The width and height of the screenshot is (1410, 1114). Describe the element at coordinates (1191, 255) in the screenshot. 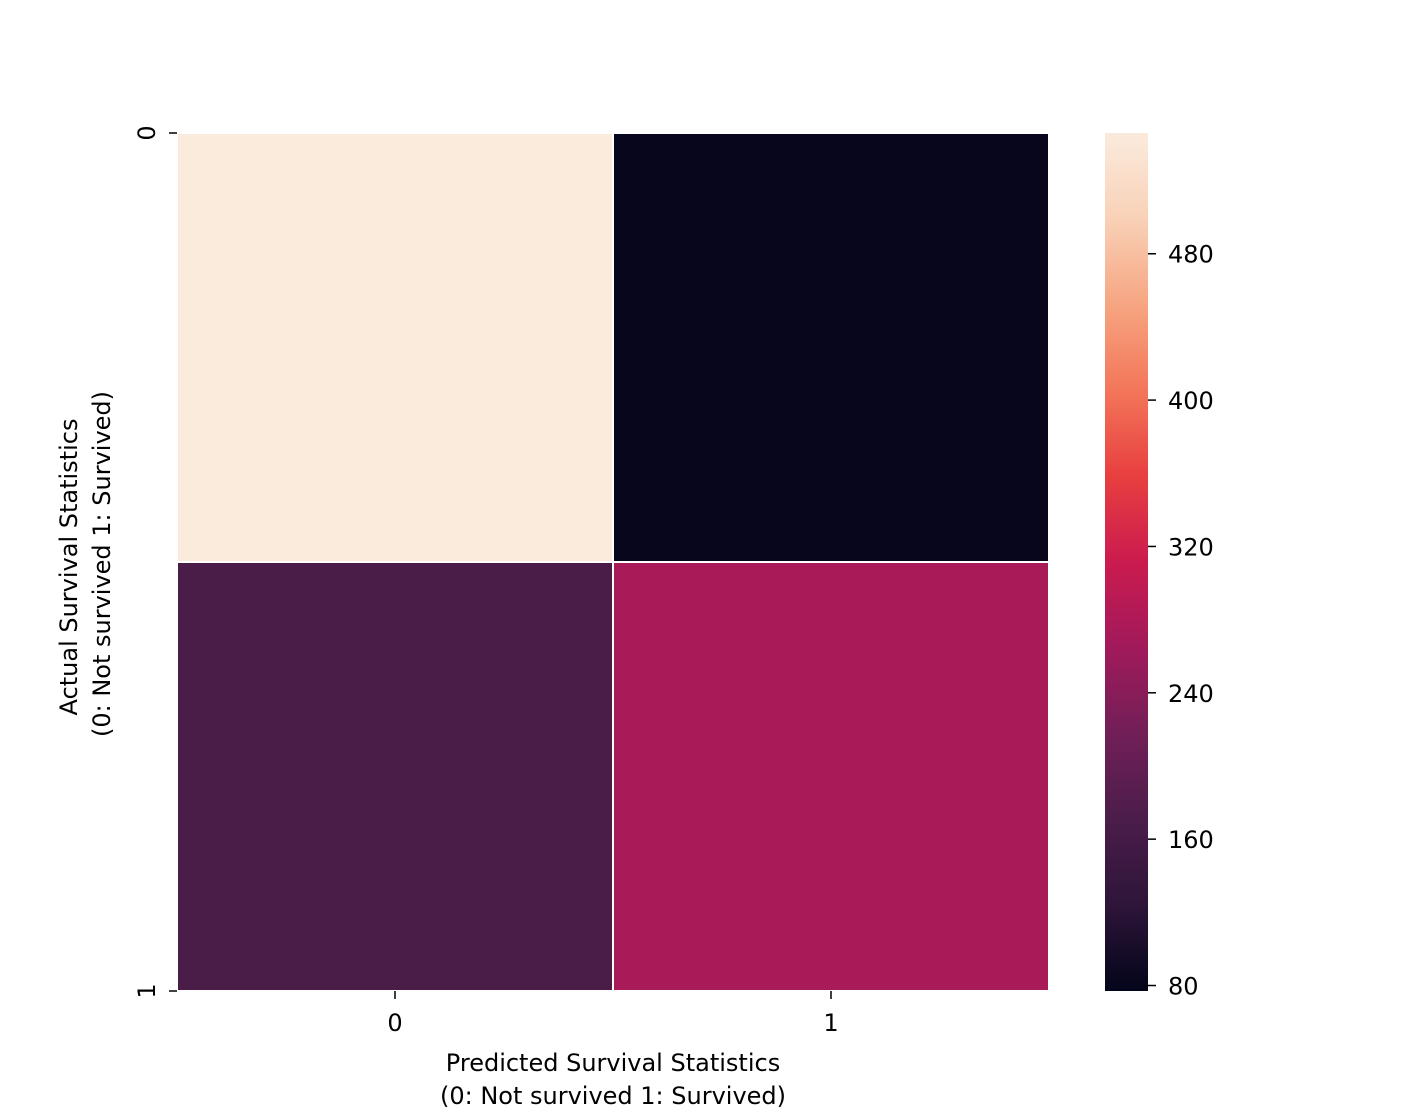

I see `colorbar-tick-label-5: 480` at that location.